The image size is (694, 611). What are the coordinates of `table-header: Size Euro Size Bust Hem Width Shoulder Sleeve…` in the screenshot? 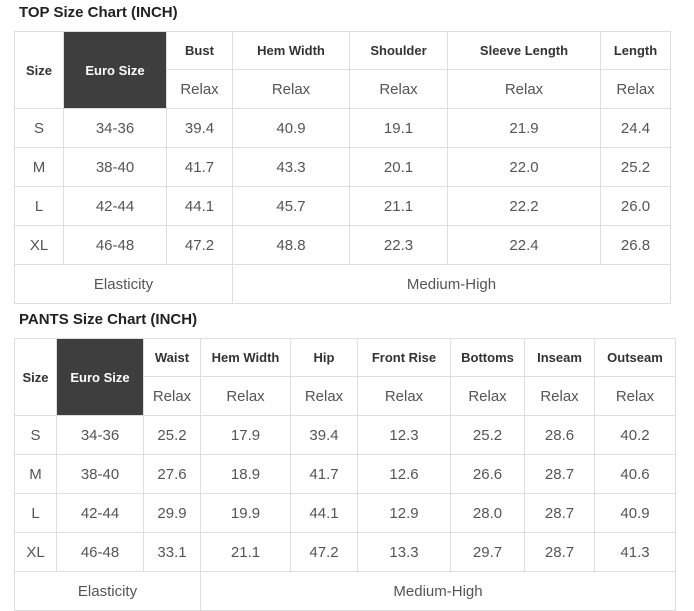 It's located at (342, 70).